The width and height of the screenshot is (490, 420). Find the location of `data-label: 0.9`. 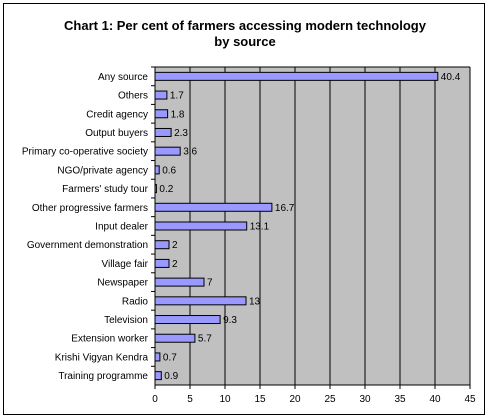

data-label: 0.9 is located at coordinates (171, 376).